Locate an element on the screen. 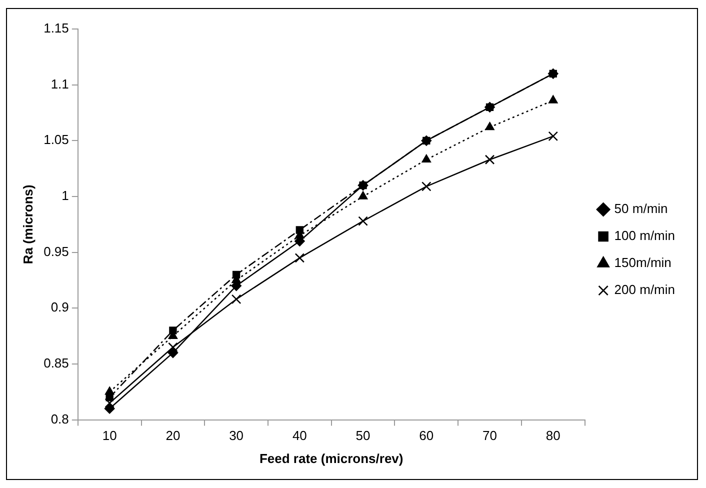  x-tick-label: 20 is located at coordinates (173, 436).